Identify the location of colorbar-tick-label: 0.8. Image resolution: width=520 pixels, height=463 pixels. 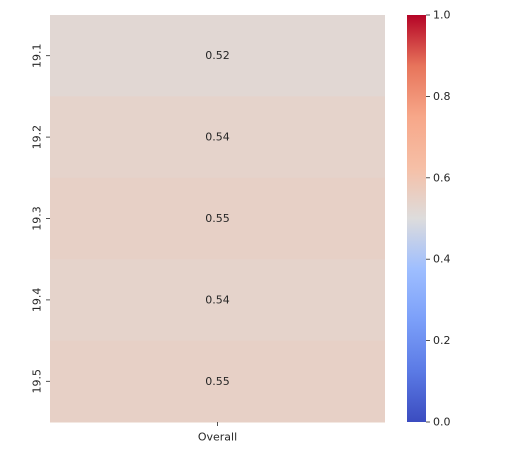
(442, 96).